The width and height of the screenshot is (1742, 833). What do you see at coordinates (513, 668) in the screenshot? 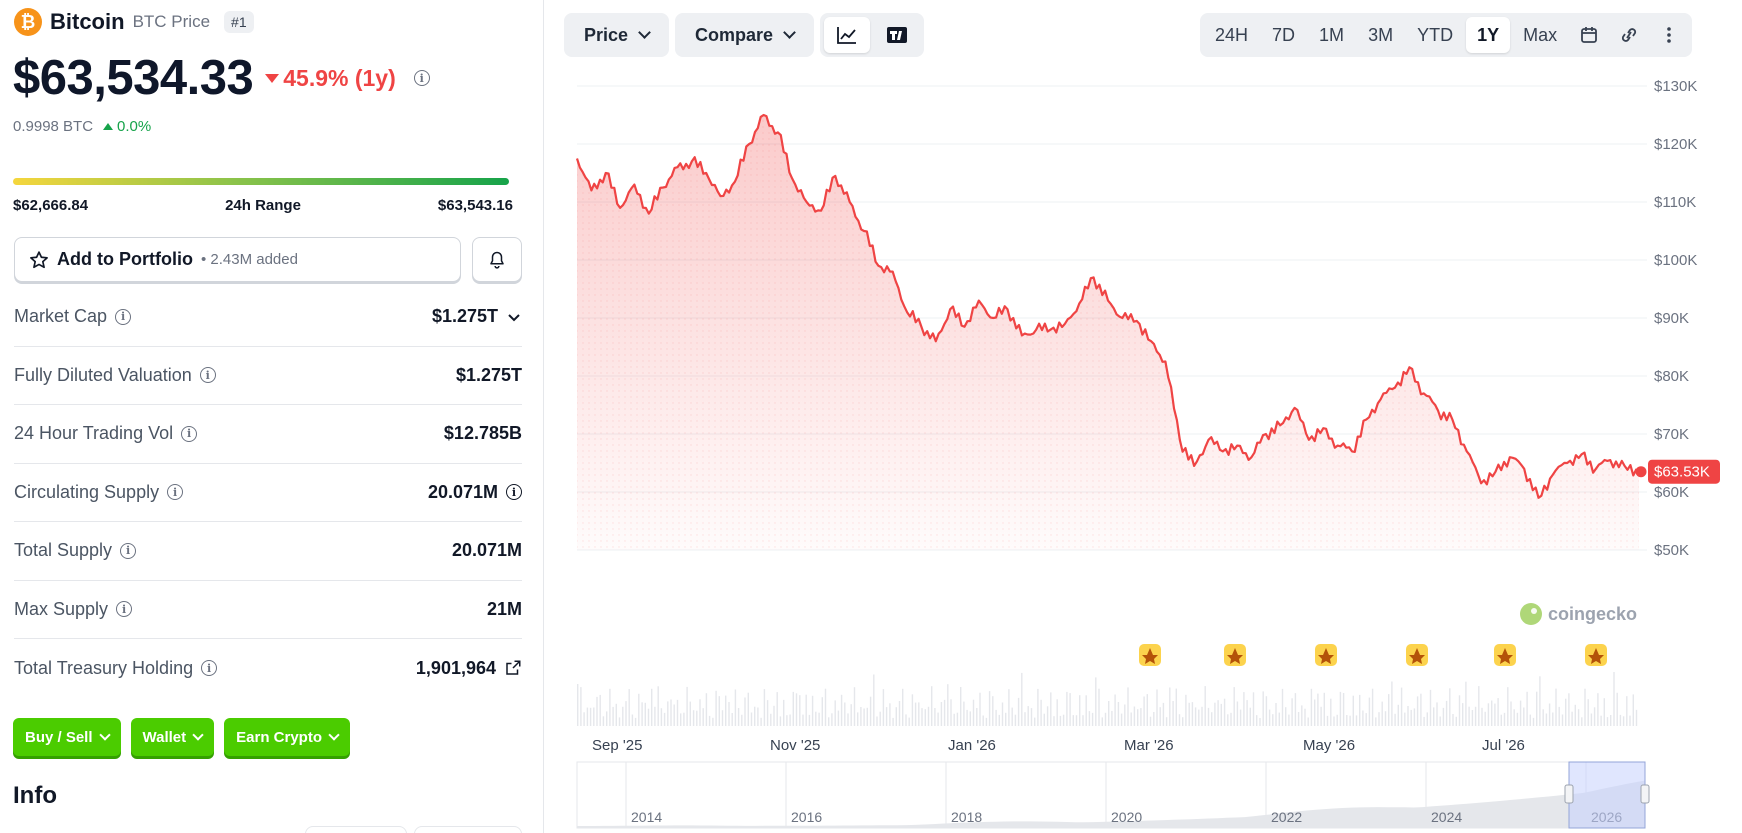
I see `external-link-icon` at bounding box center [513, 668].